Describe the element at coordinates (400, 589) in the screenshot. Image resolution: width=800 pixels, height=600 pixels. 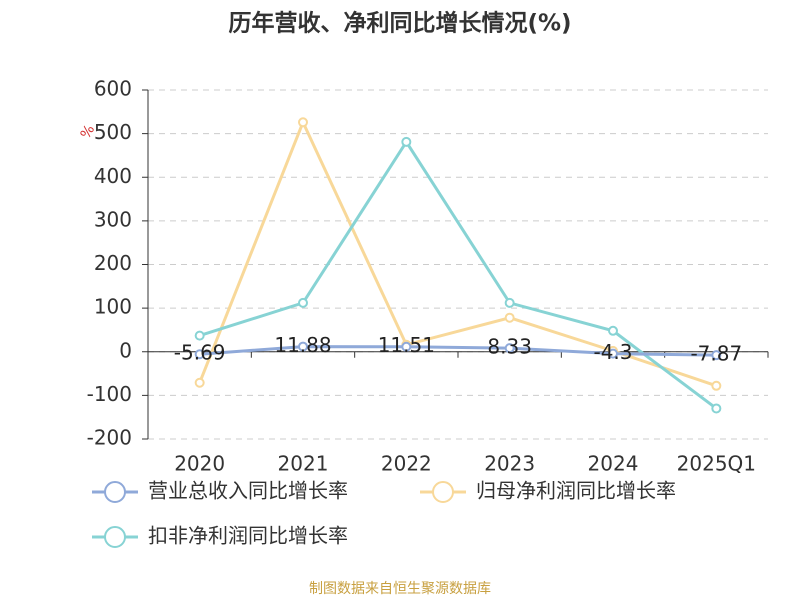
I see `source: 制图数据来自恒生聚源数据库` at that location.